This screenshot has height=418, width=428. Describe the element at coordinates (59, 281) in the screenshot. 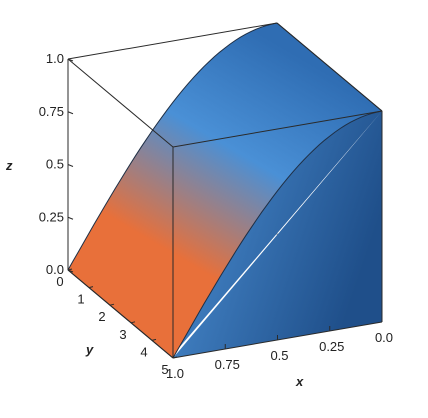

I see `y-tick-label: 0` at that location.